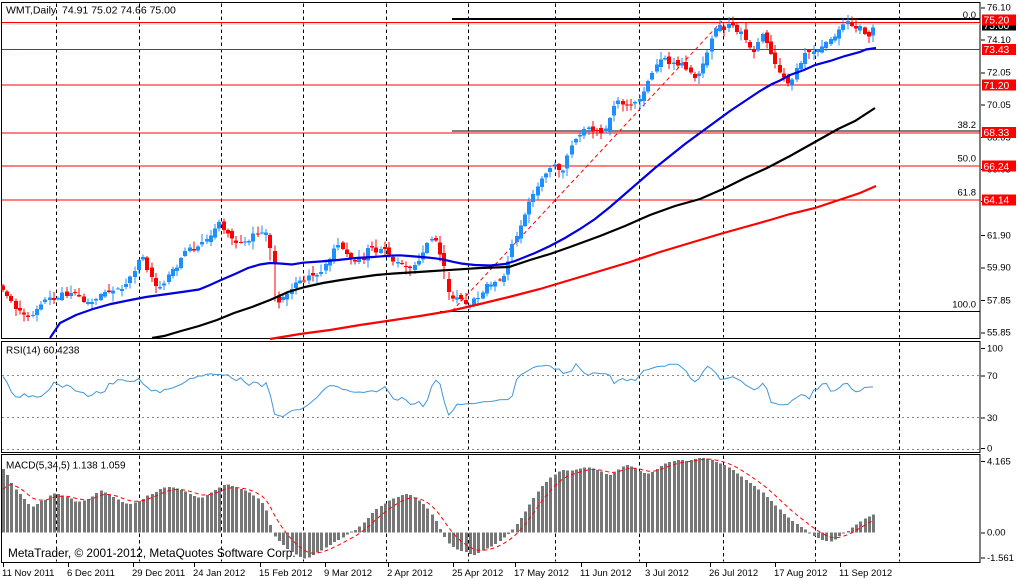 The height and width of the screenshot is (580, 1018). I want to click on svg-text: 0, so click(989, 448).